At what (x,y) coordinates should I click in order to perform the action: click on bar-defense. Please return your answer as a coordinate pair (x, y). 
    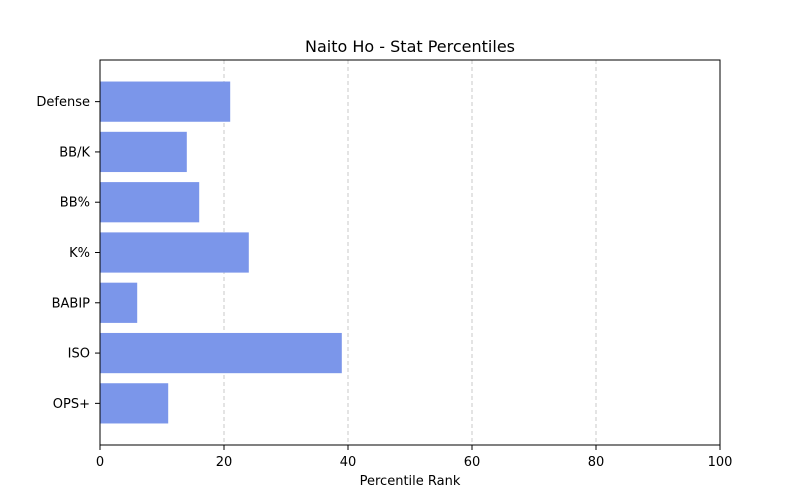
    Looking at the image, I should click on (165, 101).